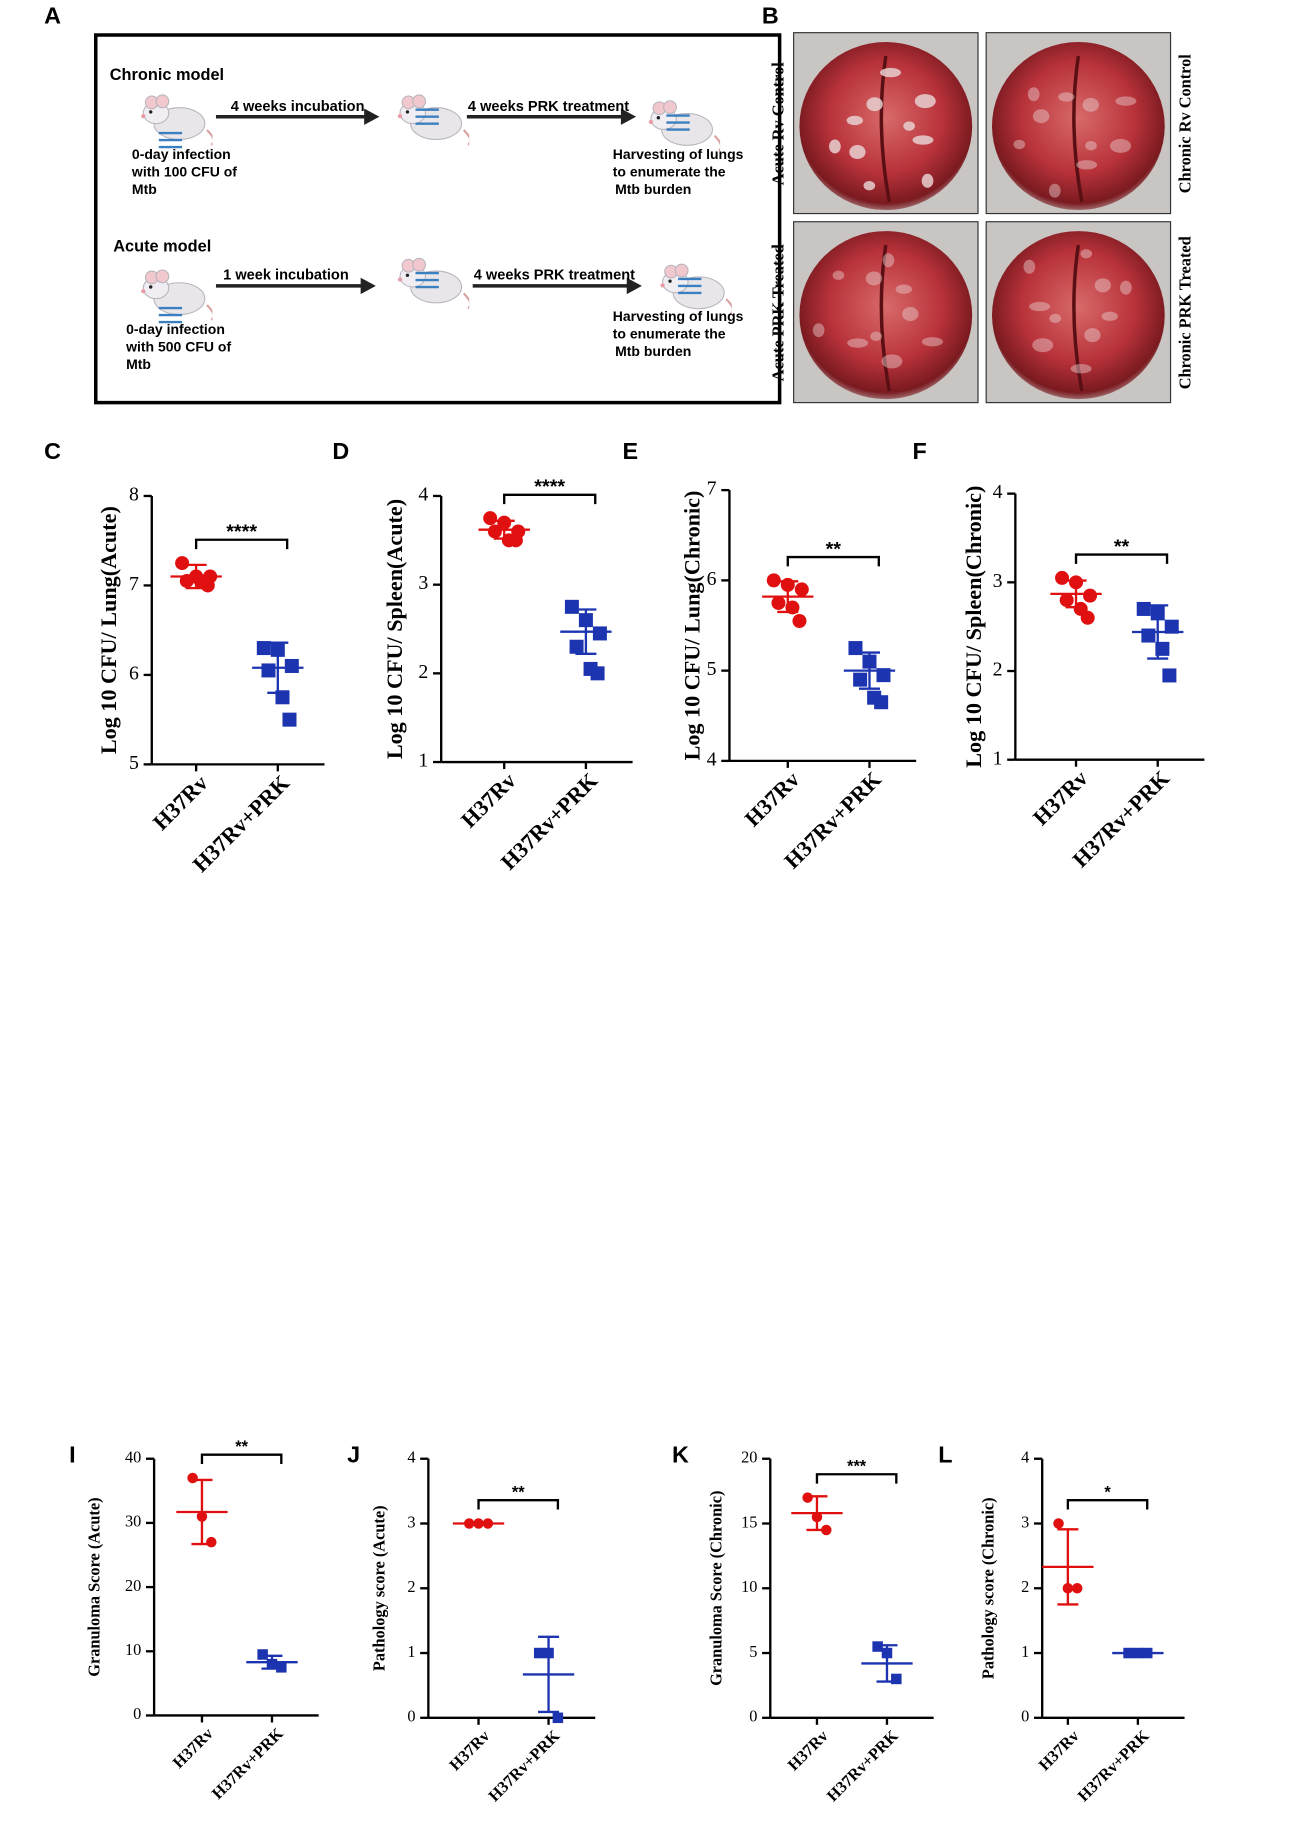 The width and height of the screenshot is (1299, 1824). What do you see at coordinates (973, 627) in the screenshot?
I see `y-axis-label: Log 10 CFU/ Spleen(Chronic)` at bounding box center [973, 627].